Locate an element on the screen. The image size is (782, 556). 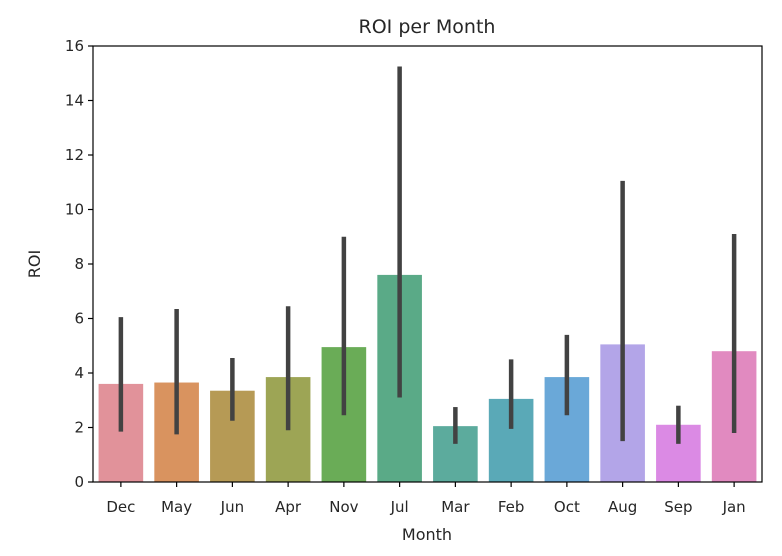
x-tick-label: Feb is located at coordinates (511, 507).